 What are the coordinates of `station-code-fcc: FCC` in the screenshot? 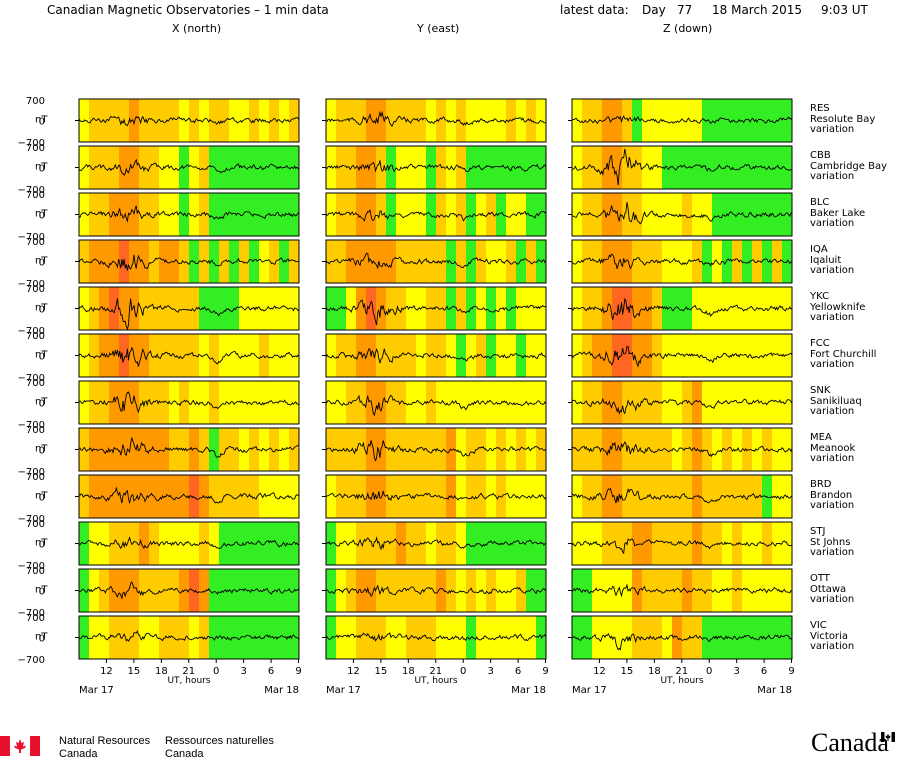 It's located at (820, 343).